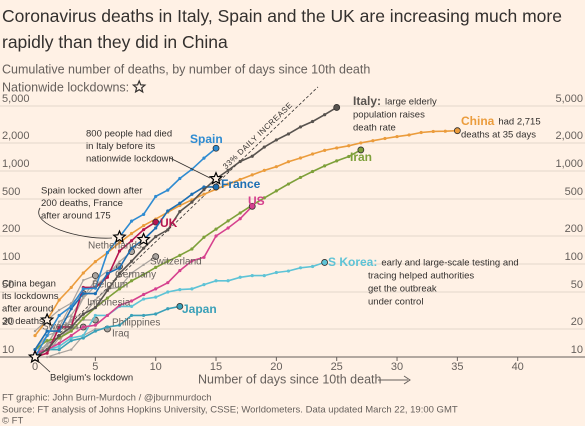 Image resolution: width=585 pixels, height=426 pixels. What do you see at coordinates (27, 309) in the screenshot?
I see `annotation: after around` at bounding box center [27, 309].